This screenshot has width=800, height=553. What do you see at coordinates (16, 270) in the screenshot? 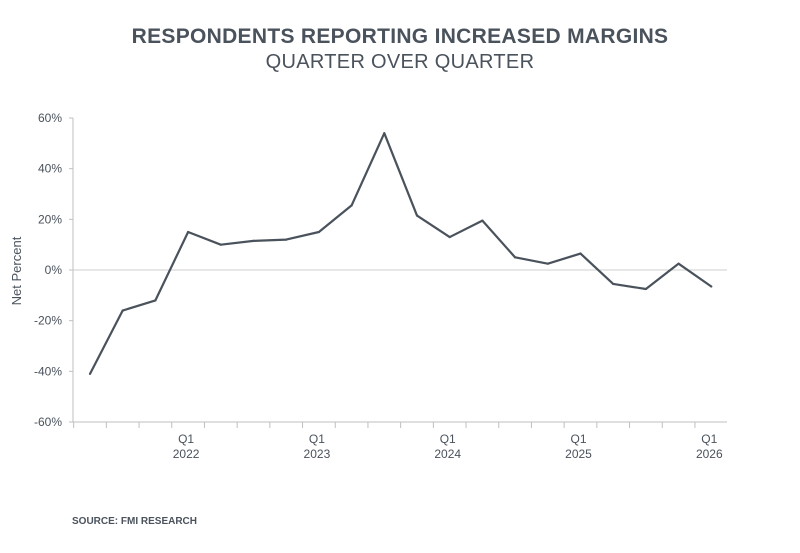
I see `y-axis-title: Net Percent` at bounding box center [16, 270].